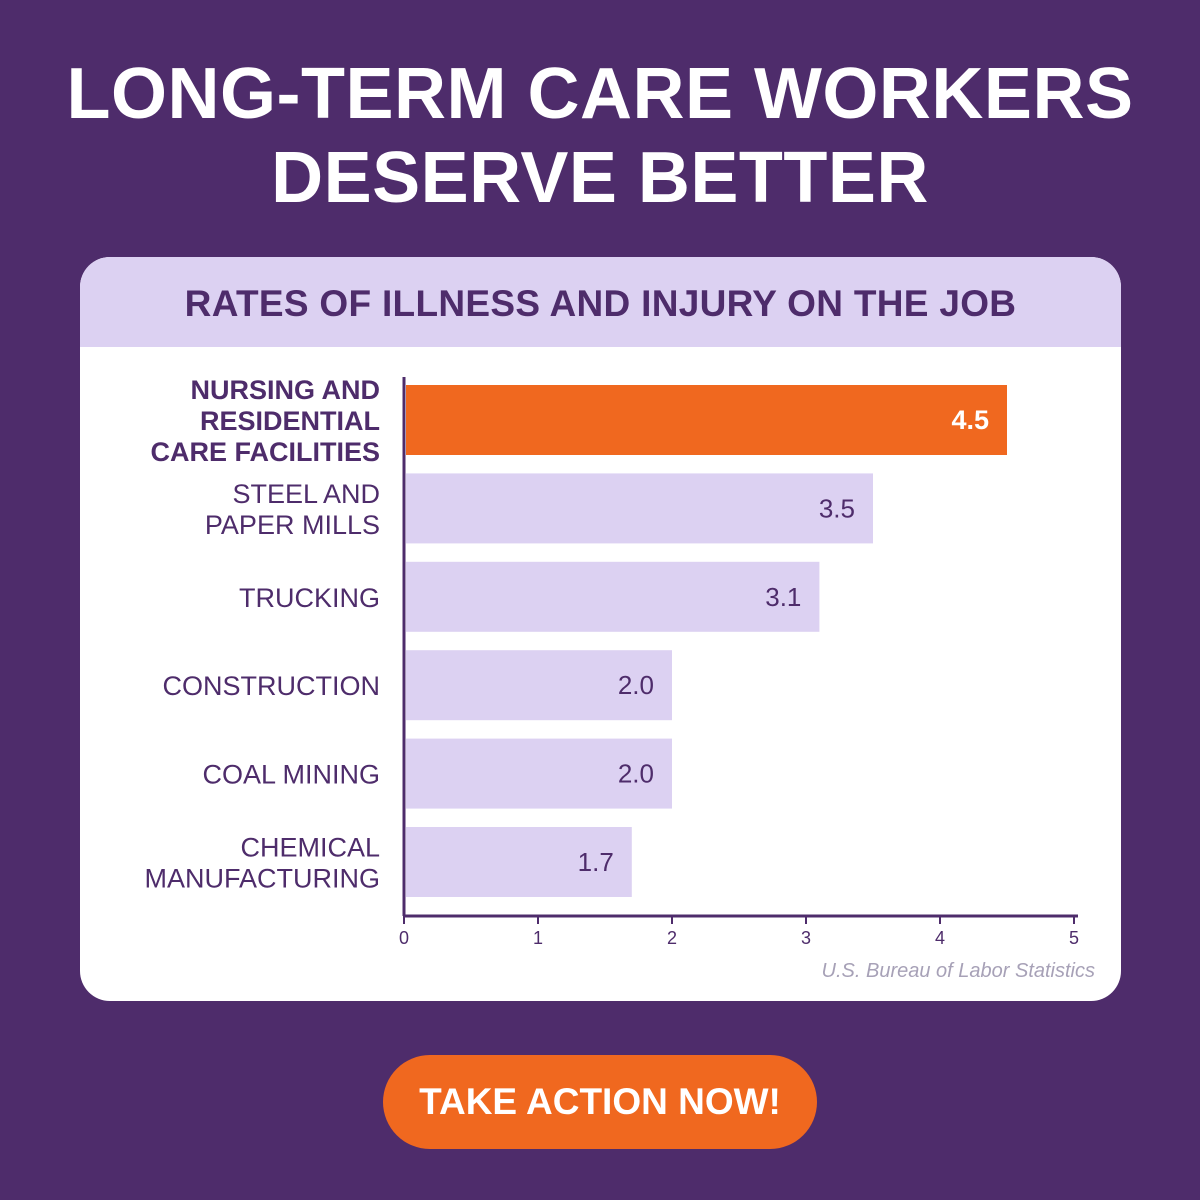 The image size is (1200, 1200). I want to click on category-label: NURSING AND RESIDENTIAL CARE FACILITIES, so click(265, 421).